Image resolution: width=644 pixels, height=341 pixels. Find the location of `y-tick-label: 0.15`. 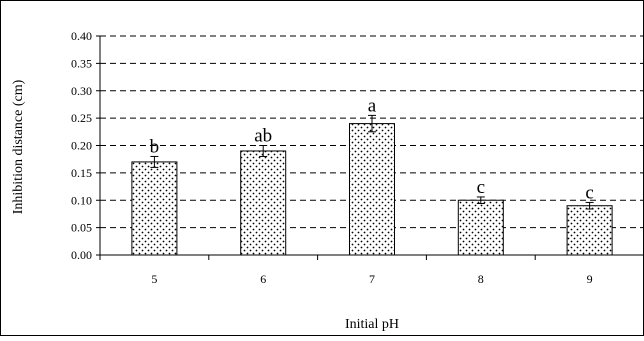

y-tick-label: 0.15 is located at coordinates (81, 173).